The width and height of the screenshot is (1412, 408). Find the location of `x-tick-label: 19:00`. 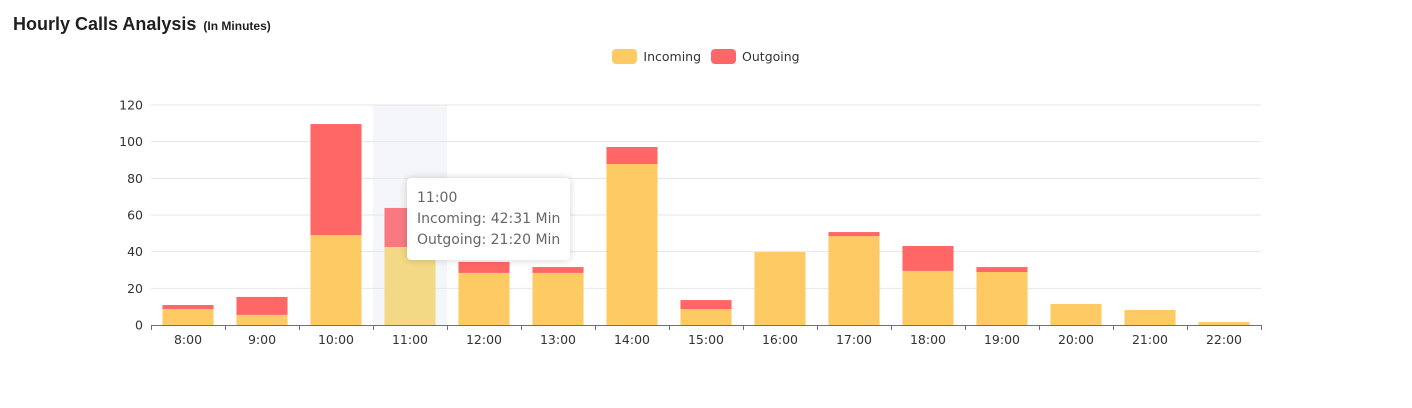

x-tick-label: 19:00 is located at coordinates (1002, 339).